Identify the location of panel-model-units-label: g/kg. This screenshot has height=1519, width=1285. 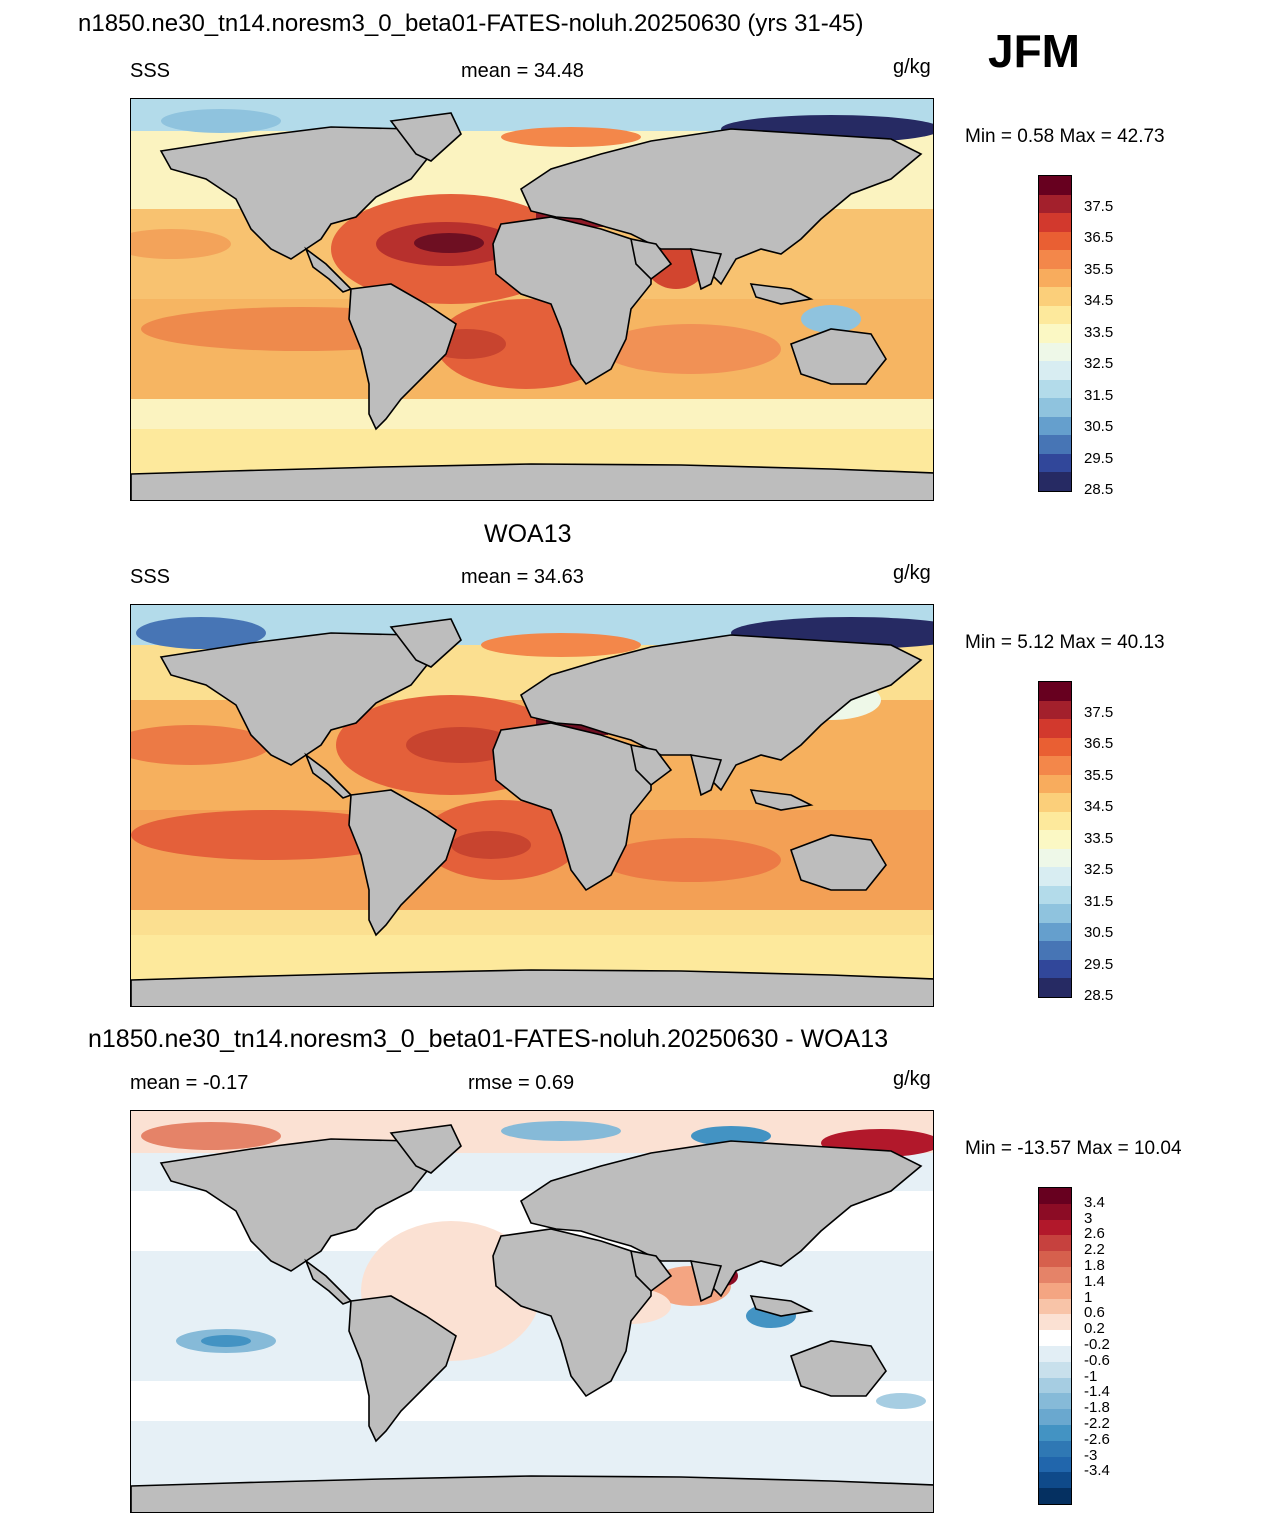
(912, 67).